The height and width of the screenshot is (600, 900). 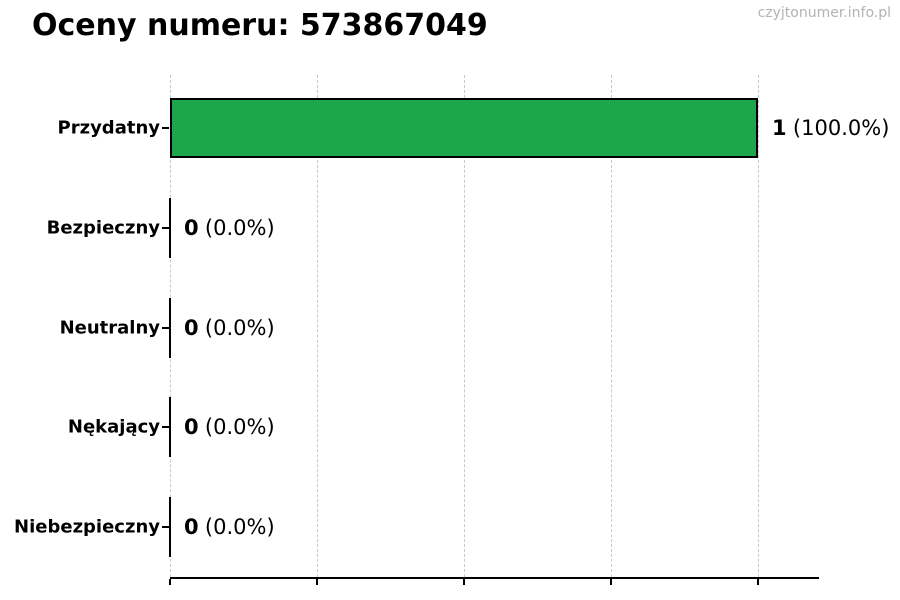 What do you see at coordinates (779, 128) in the screenshot?
I see `value-count: 1` at bounding box center [779, 128].